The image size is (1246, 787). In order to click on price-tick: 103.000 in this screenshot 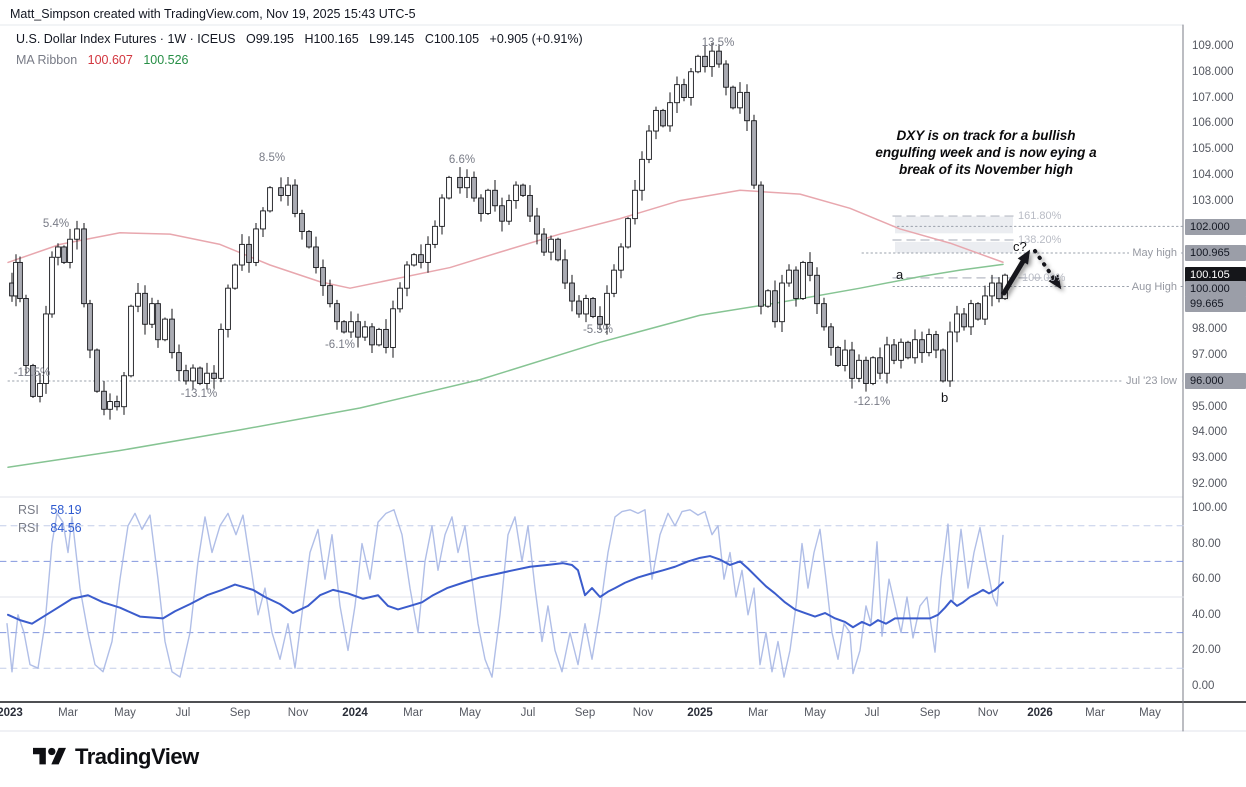, I will do `click(1213, 200)`.